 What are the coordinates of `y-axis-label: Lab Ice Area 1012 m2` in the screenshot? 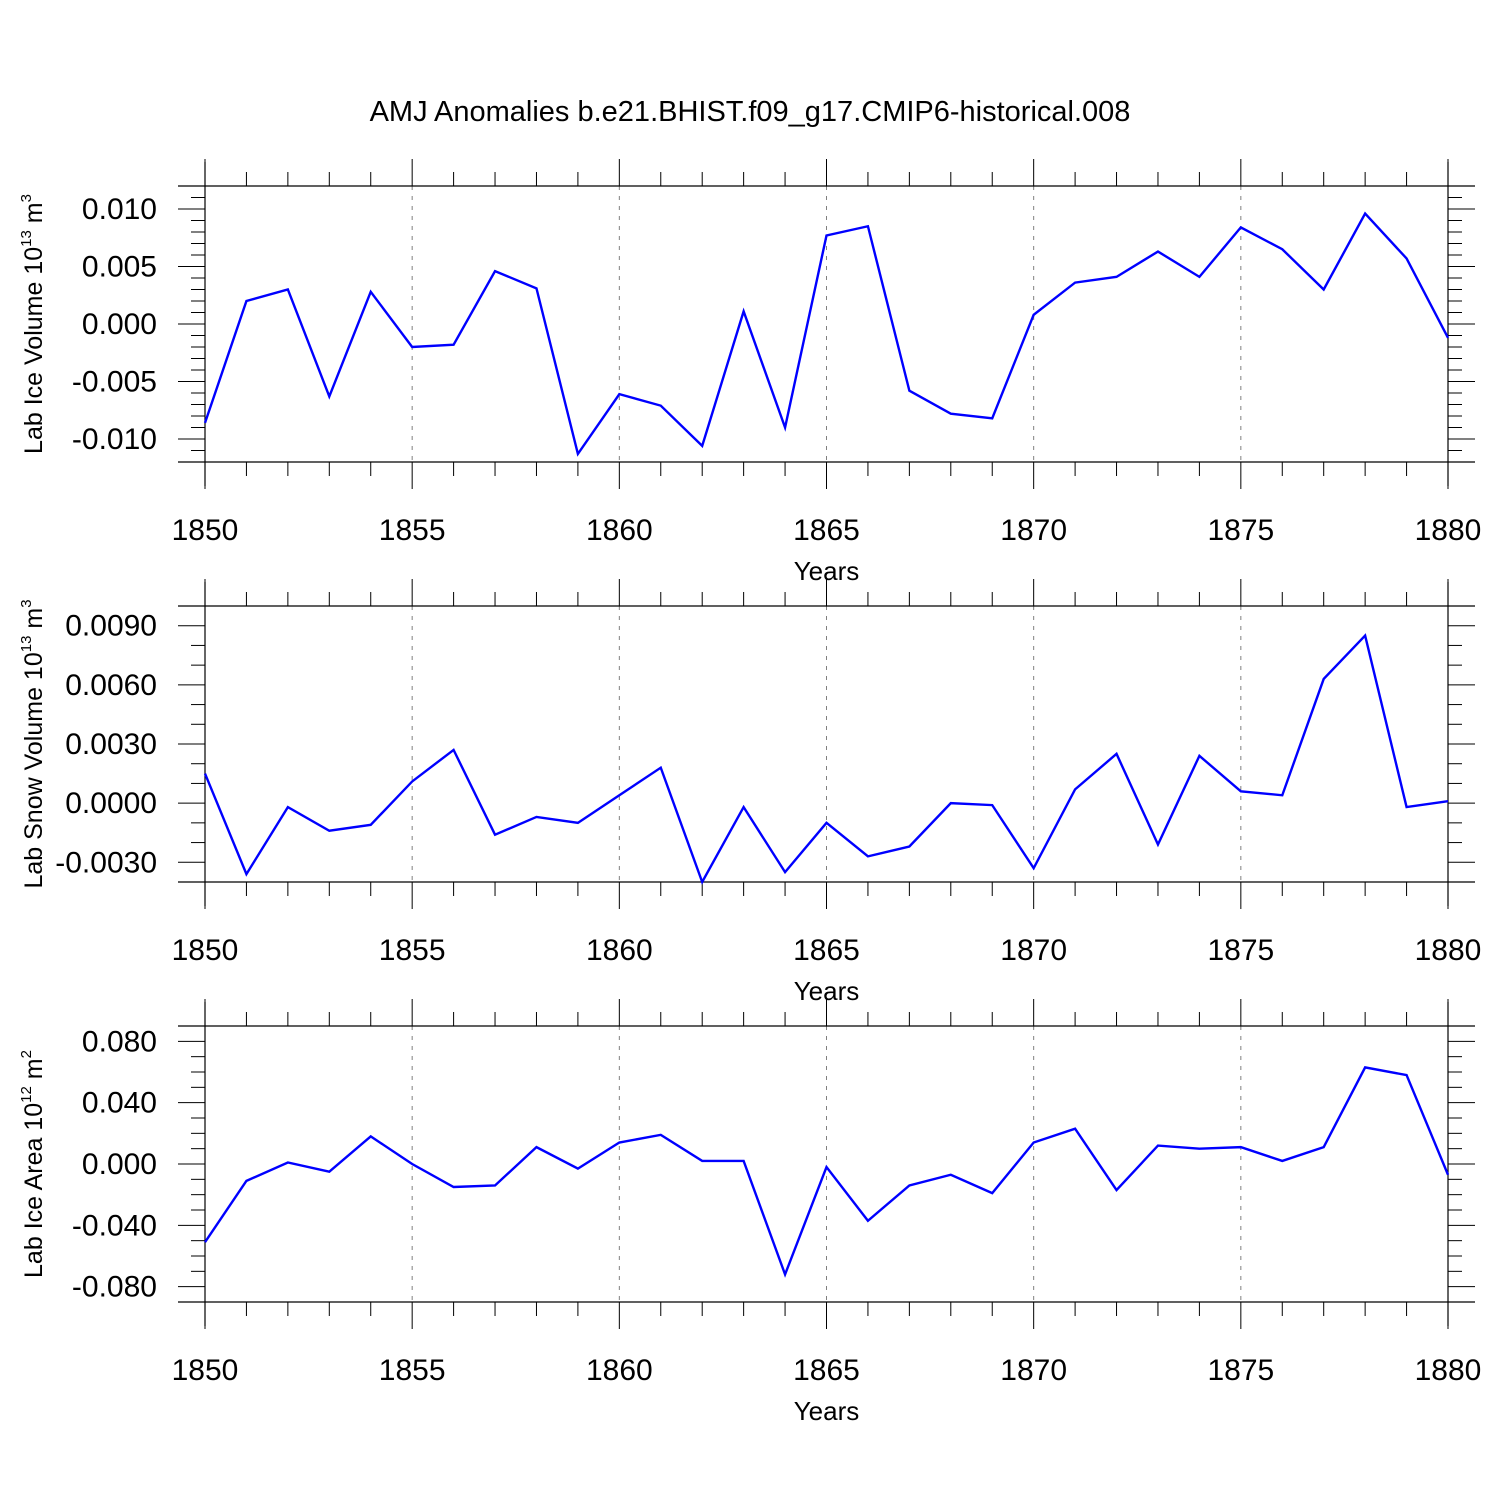 It's located at (33, 1164).